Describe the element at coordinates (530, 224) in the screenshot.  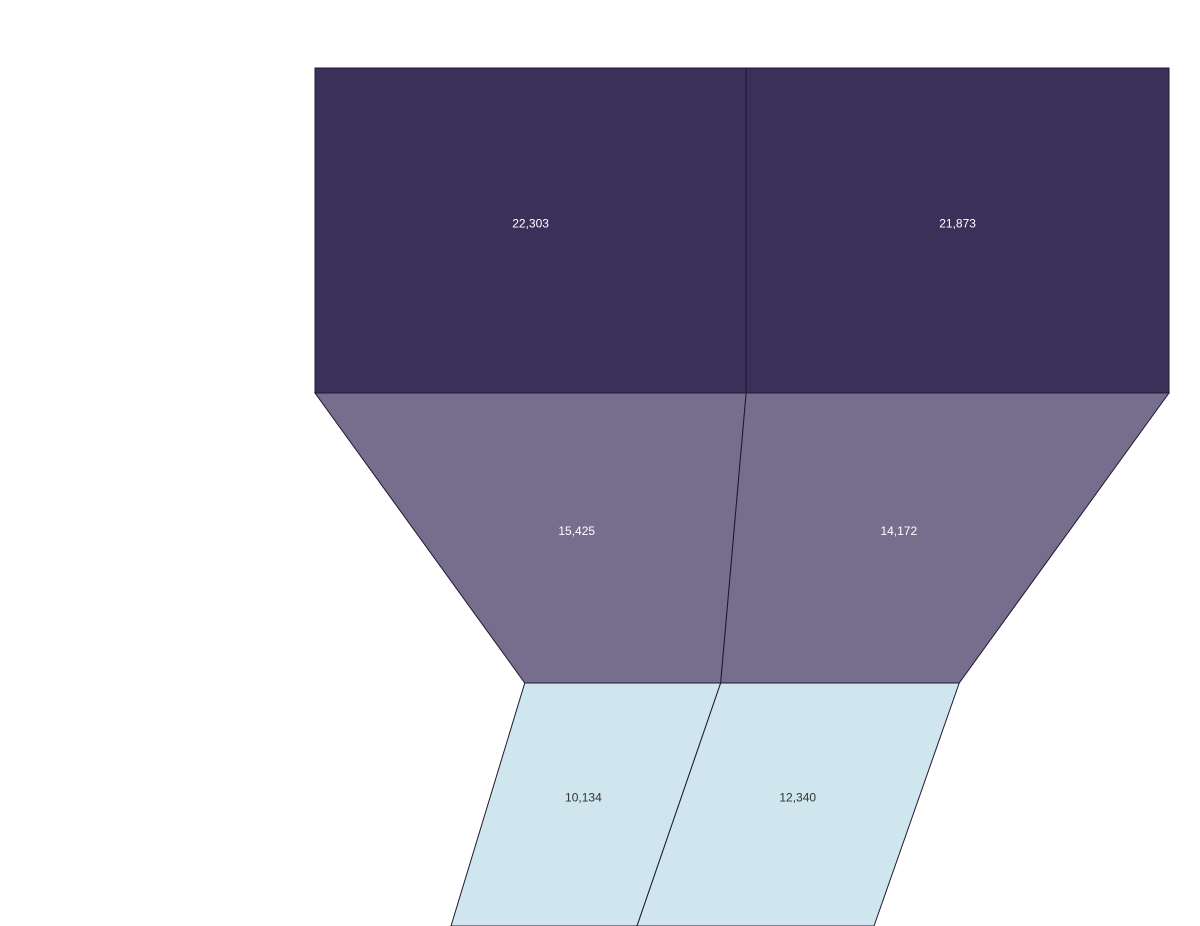
I see `value-label-stage-1-series-1: 22,303` at that location.